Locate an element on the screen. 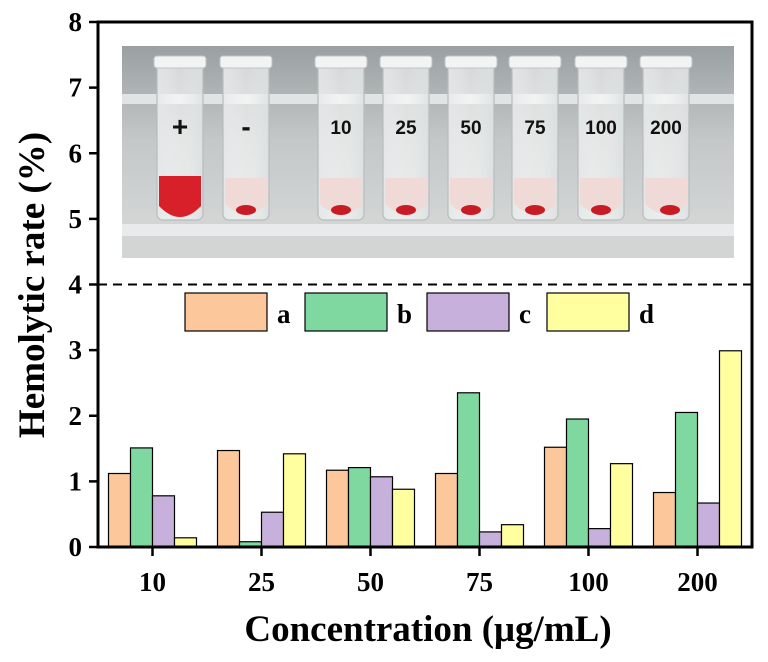  tube-4: 25 is located at coordinates (406, 138).